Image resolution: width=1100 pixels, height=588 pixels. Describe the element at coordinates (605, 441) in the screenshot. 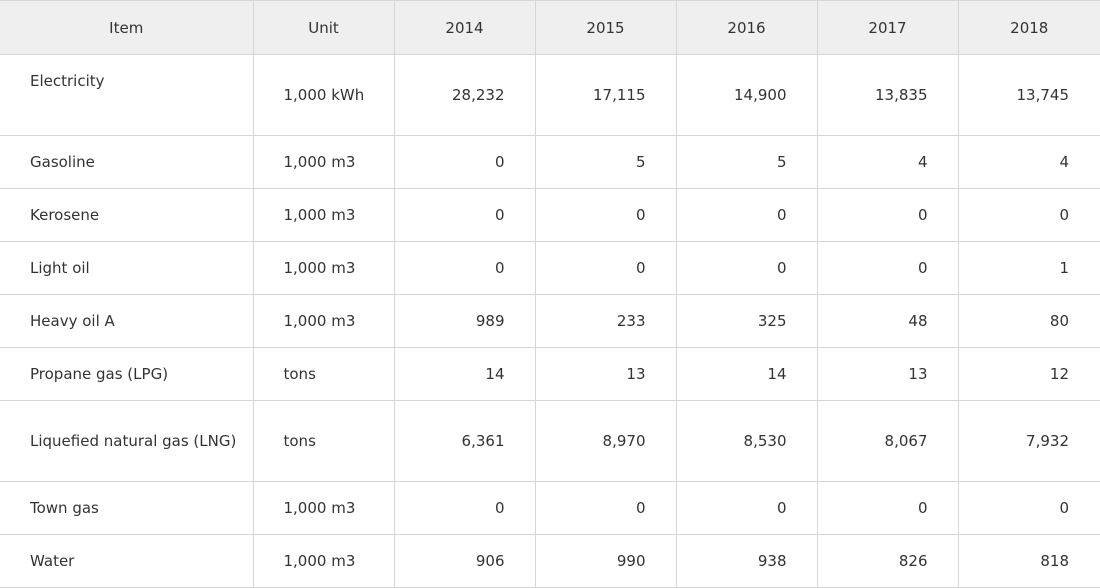

I see `value-cell: 8,970` at that location.